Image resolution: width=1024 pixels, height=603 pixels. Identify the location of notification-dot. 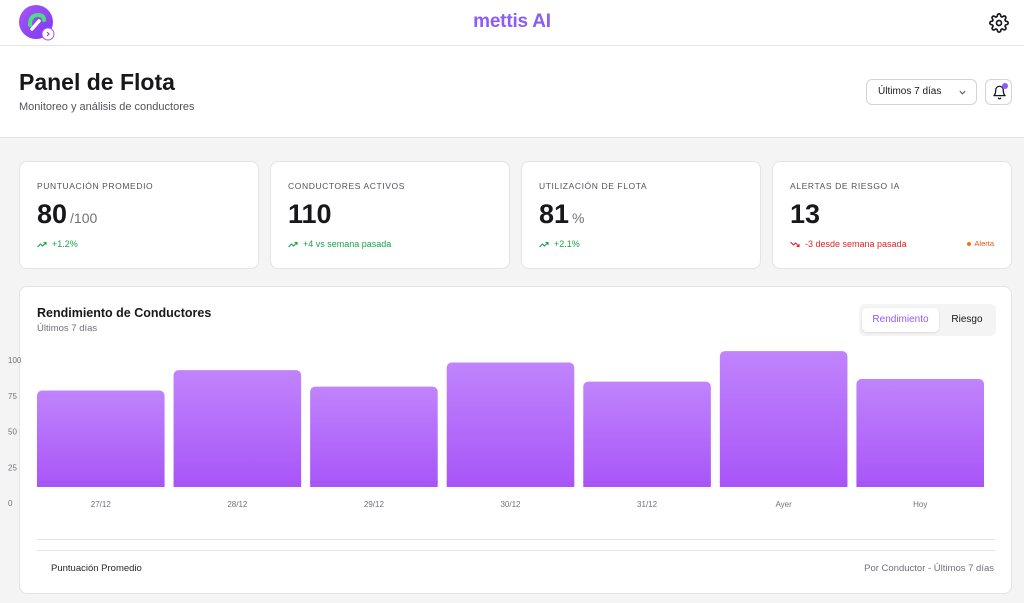
(1005, 86).